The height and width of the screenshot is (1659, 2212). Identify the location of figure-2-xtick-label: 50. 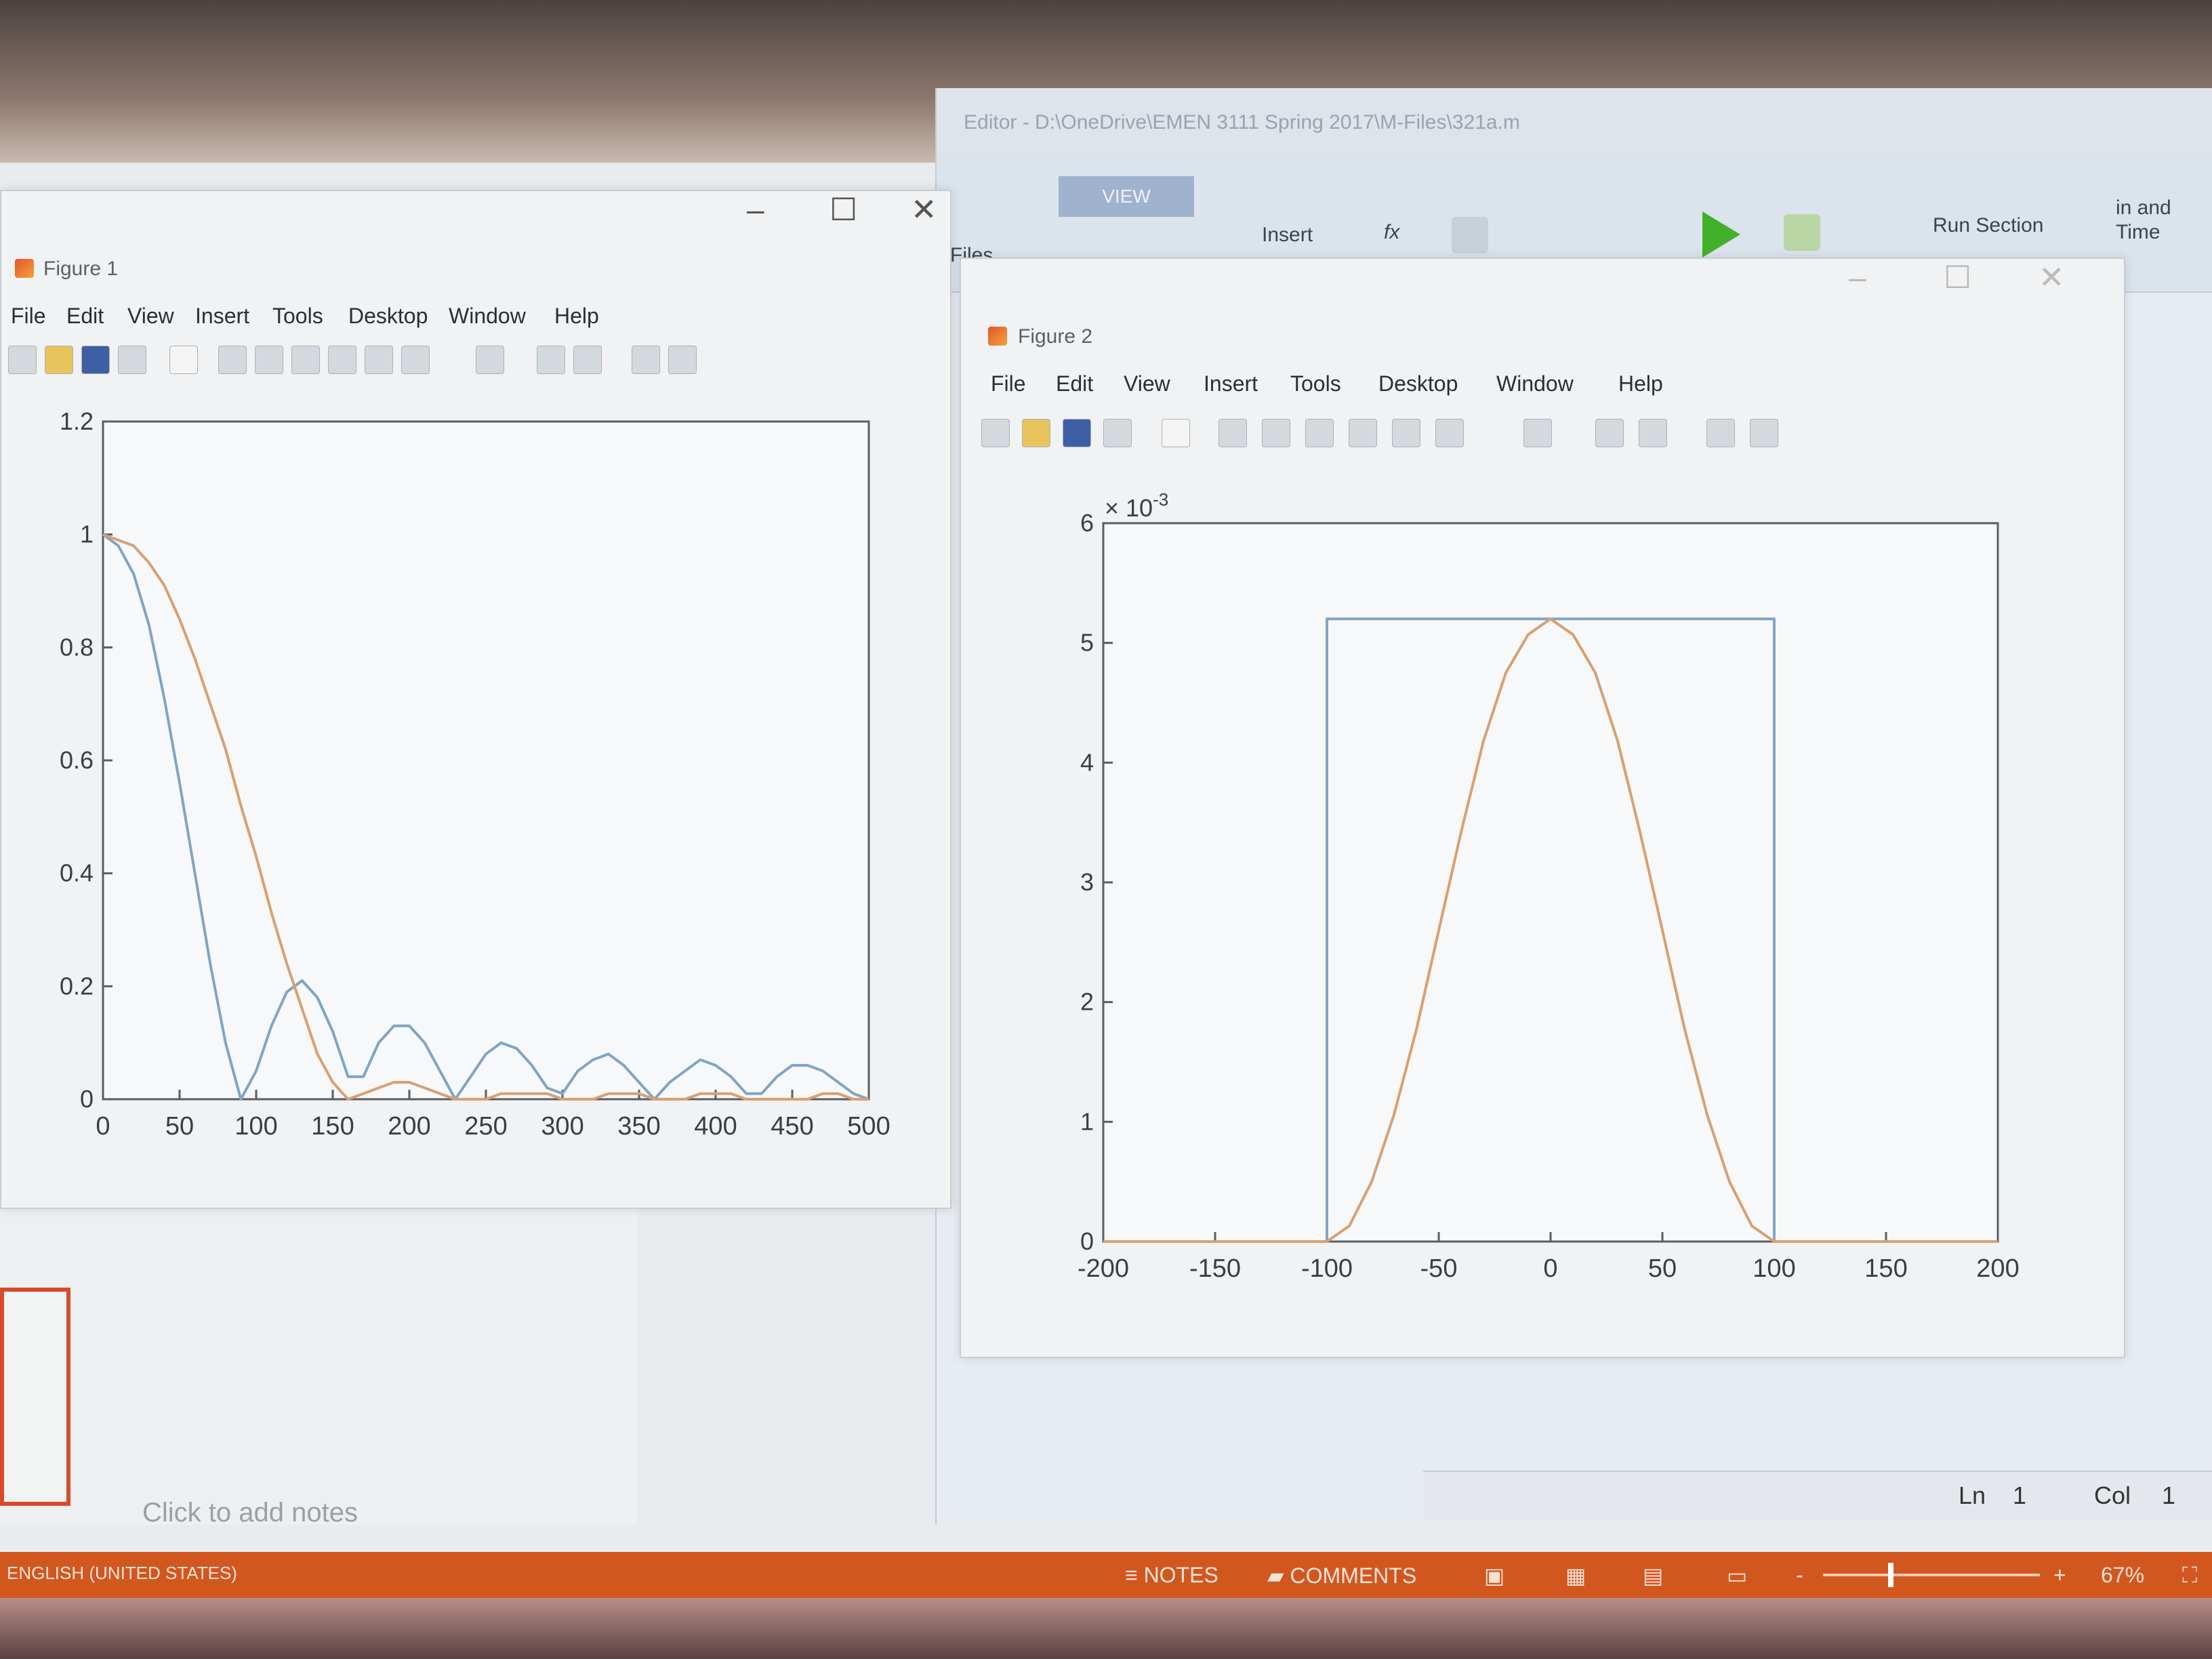
(1663, 1268).